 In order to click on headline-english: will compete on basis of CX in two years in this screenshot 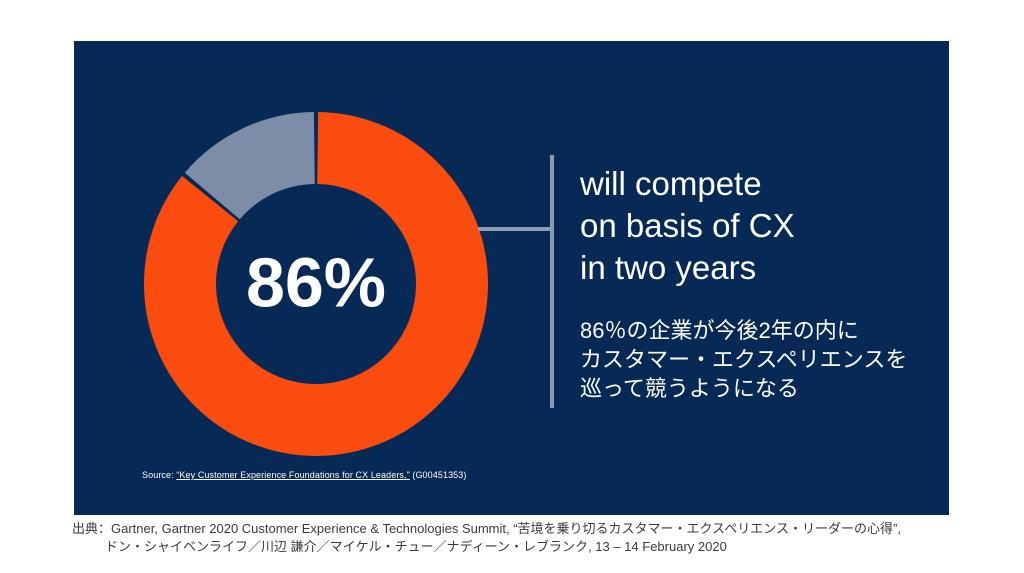, I will do `click(687, 225)`.